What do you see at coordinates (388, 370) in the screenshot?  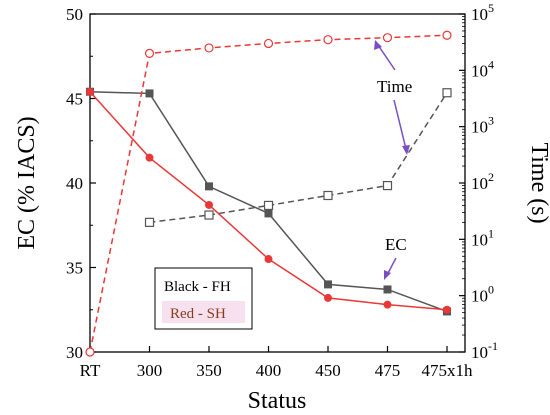 I see `x-tick-label: 475` at bounding box center [388, 370].